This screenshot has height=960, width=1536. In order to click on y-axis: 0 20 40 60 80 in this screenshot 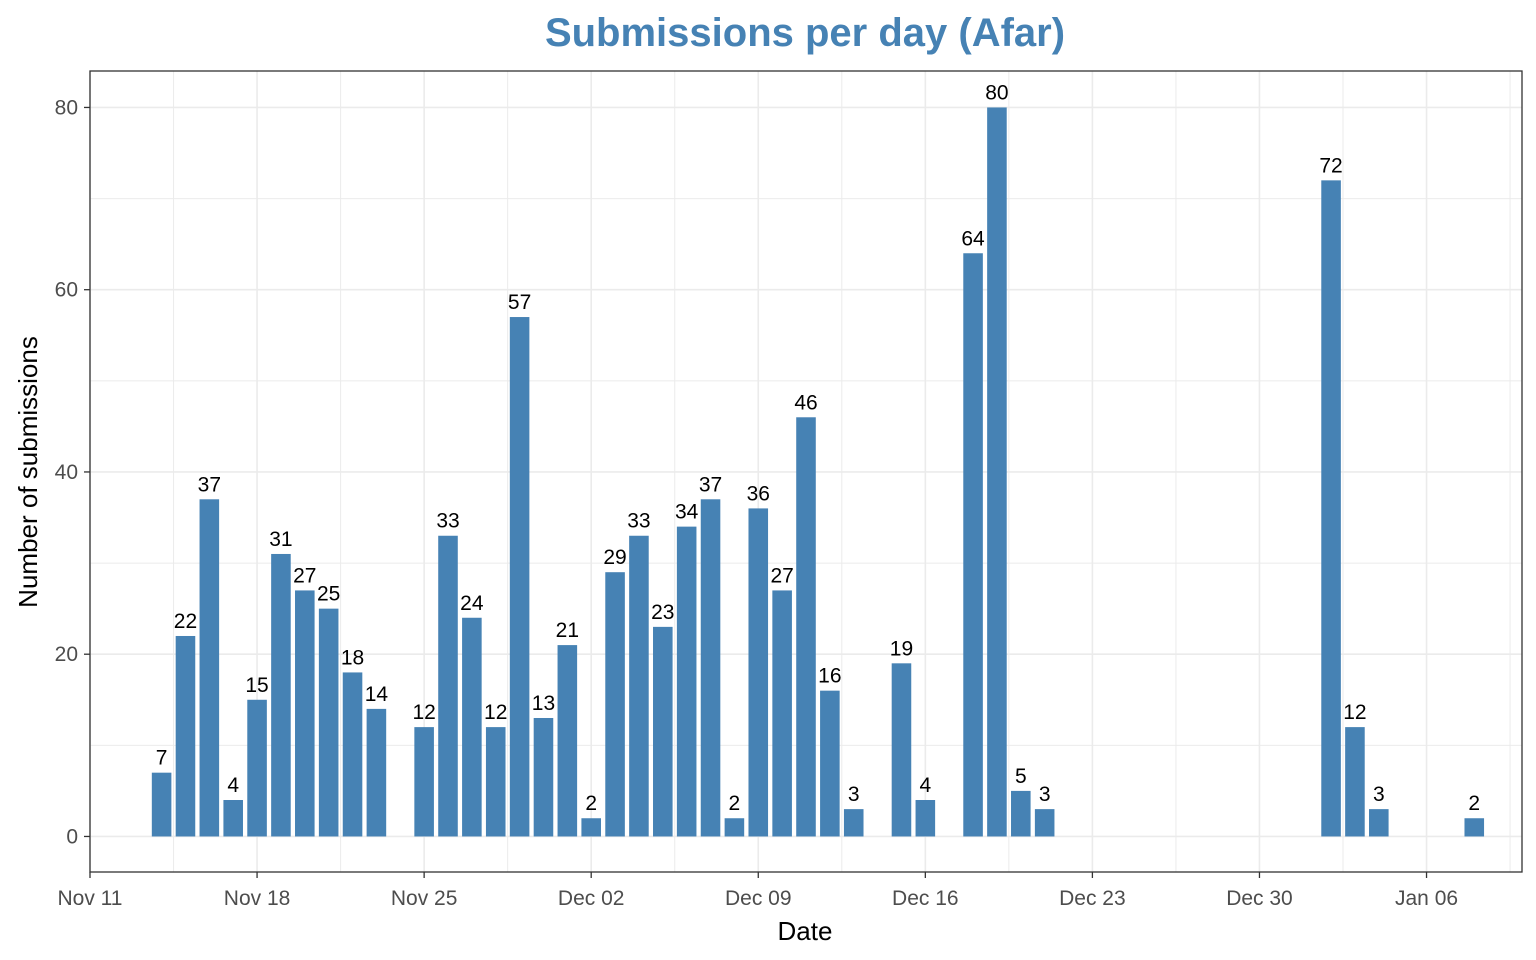, I will do `click(72, 472)`.